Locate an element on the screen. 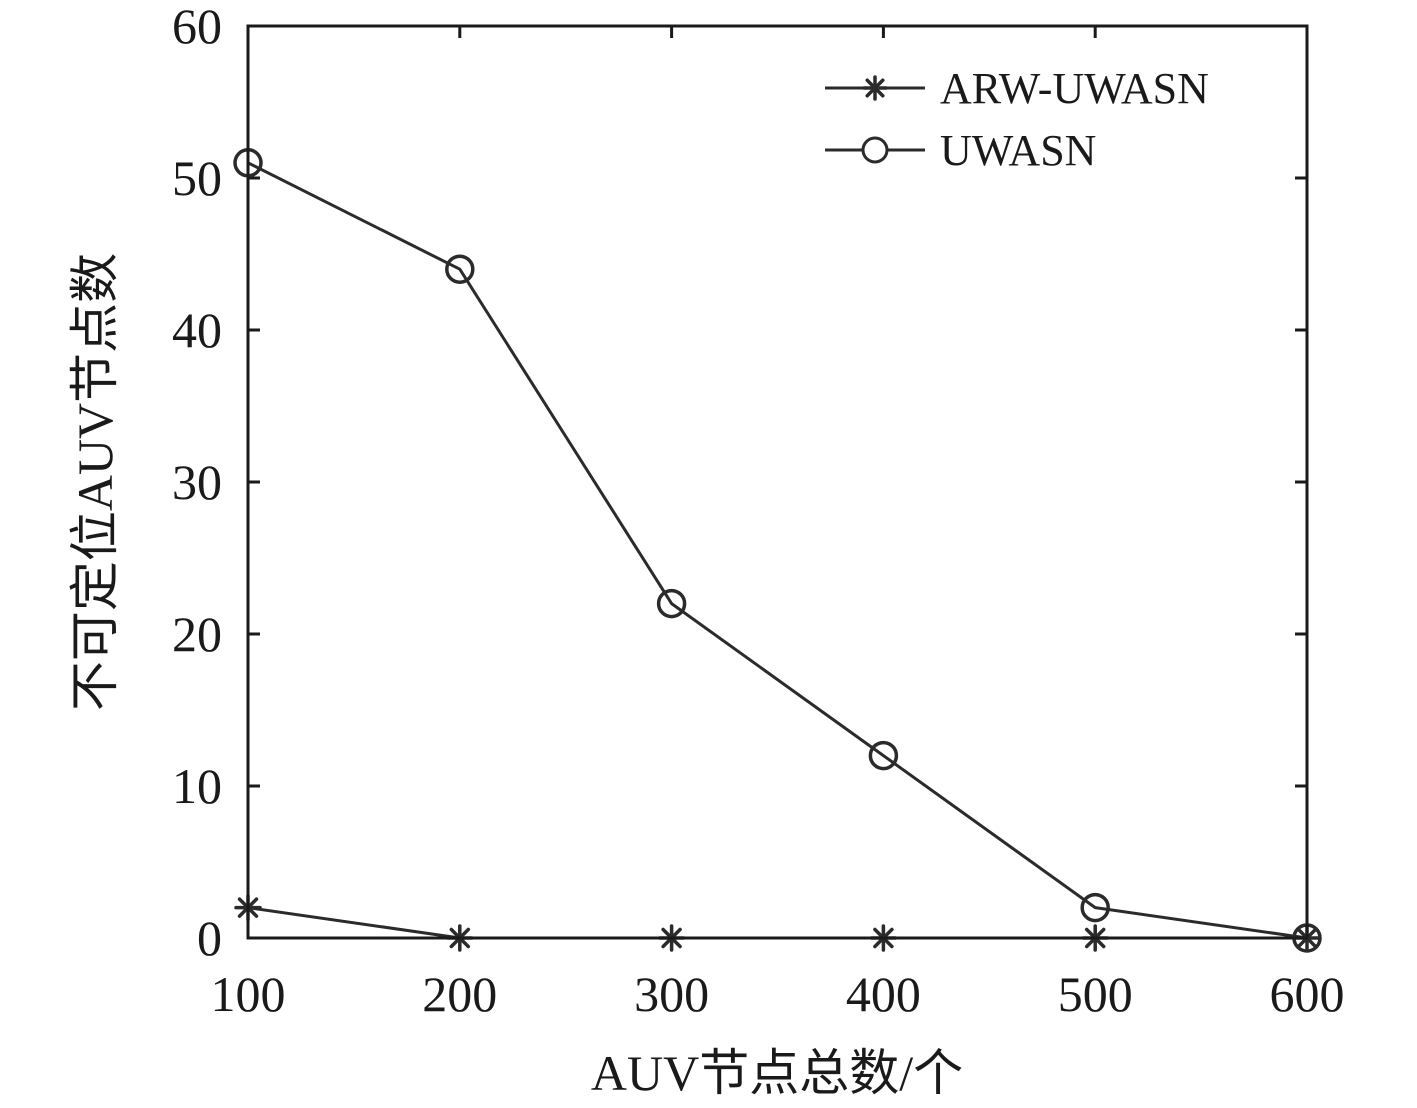 This screenshot has height=1108, width=1417. y-tick-label: 20 is located at coordinates (197, 634).